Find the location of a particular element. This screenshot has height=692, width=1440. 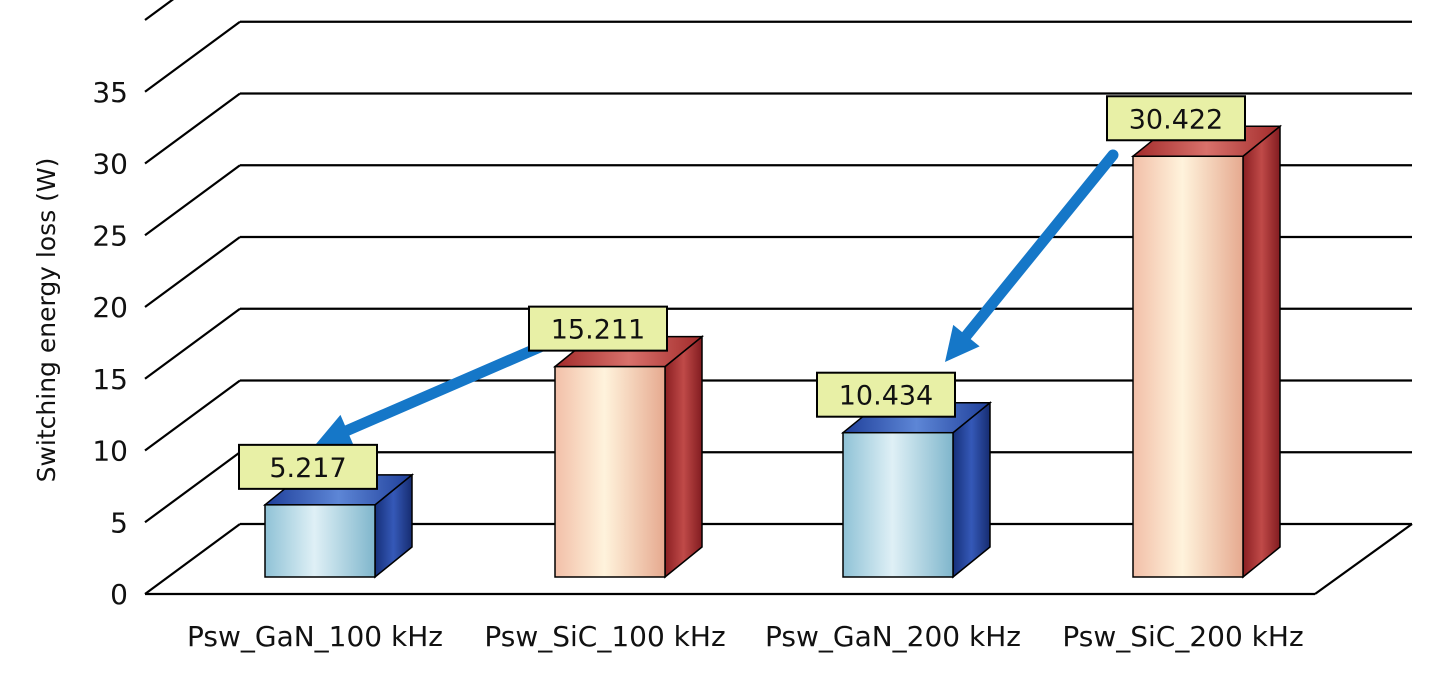

floor-right-edge is located at coordinates (1363, 559).